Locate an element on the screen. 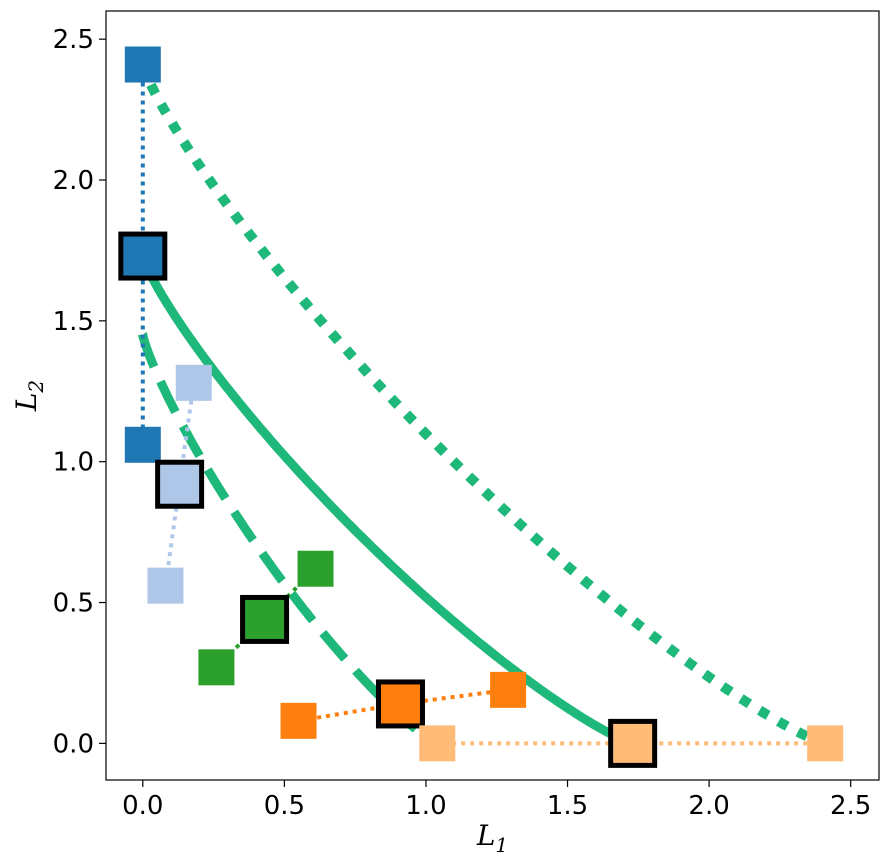  series-4-point-1-highlight is located at coordinates (633, 743).